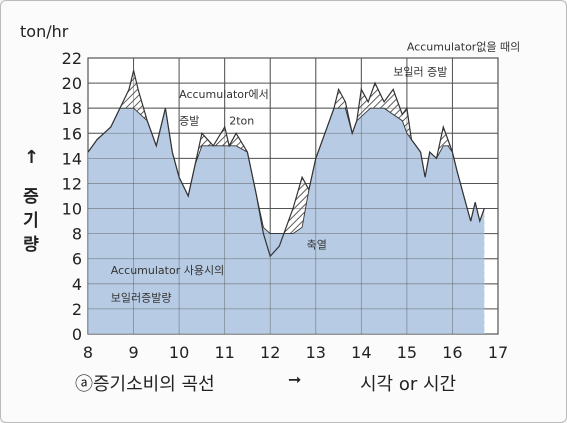 The height and width of the screenshot is (423, 567). Describe the element at coordinates (361, 352) in the screenshot. I see `x-tick-label: 14` at that location.